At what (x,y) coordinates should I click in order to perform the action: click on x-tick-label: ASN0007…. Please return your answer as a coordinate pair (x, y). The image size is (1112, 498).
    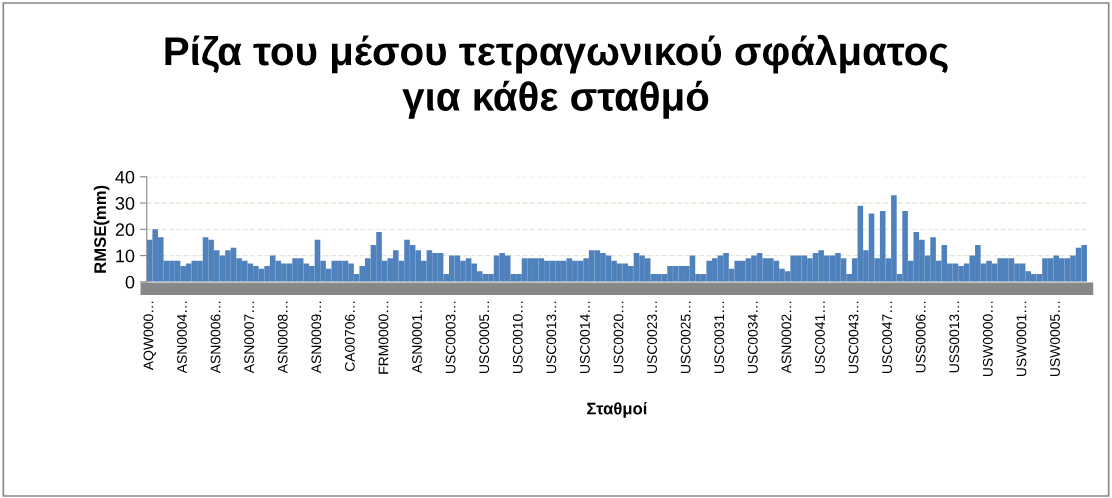
    Looking at the image, I should click on (249, 337).